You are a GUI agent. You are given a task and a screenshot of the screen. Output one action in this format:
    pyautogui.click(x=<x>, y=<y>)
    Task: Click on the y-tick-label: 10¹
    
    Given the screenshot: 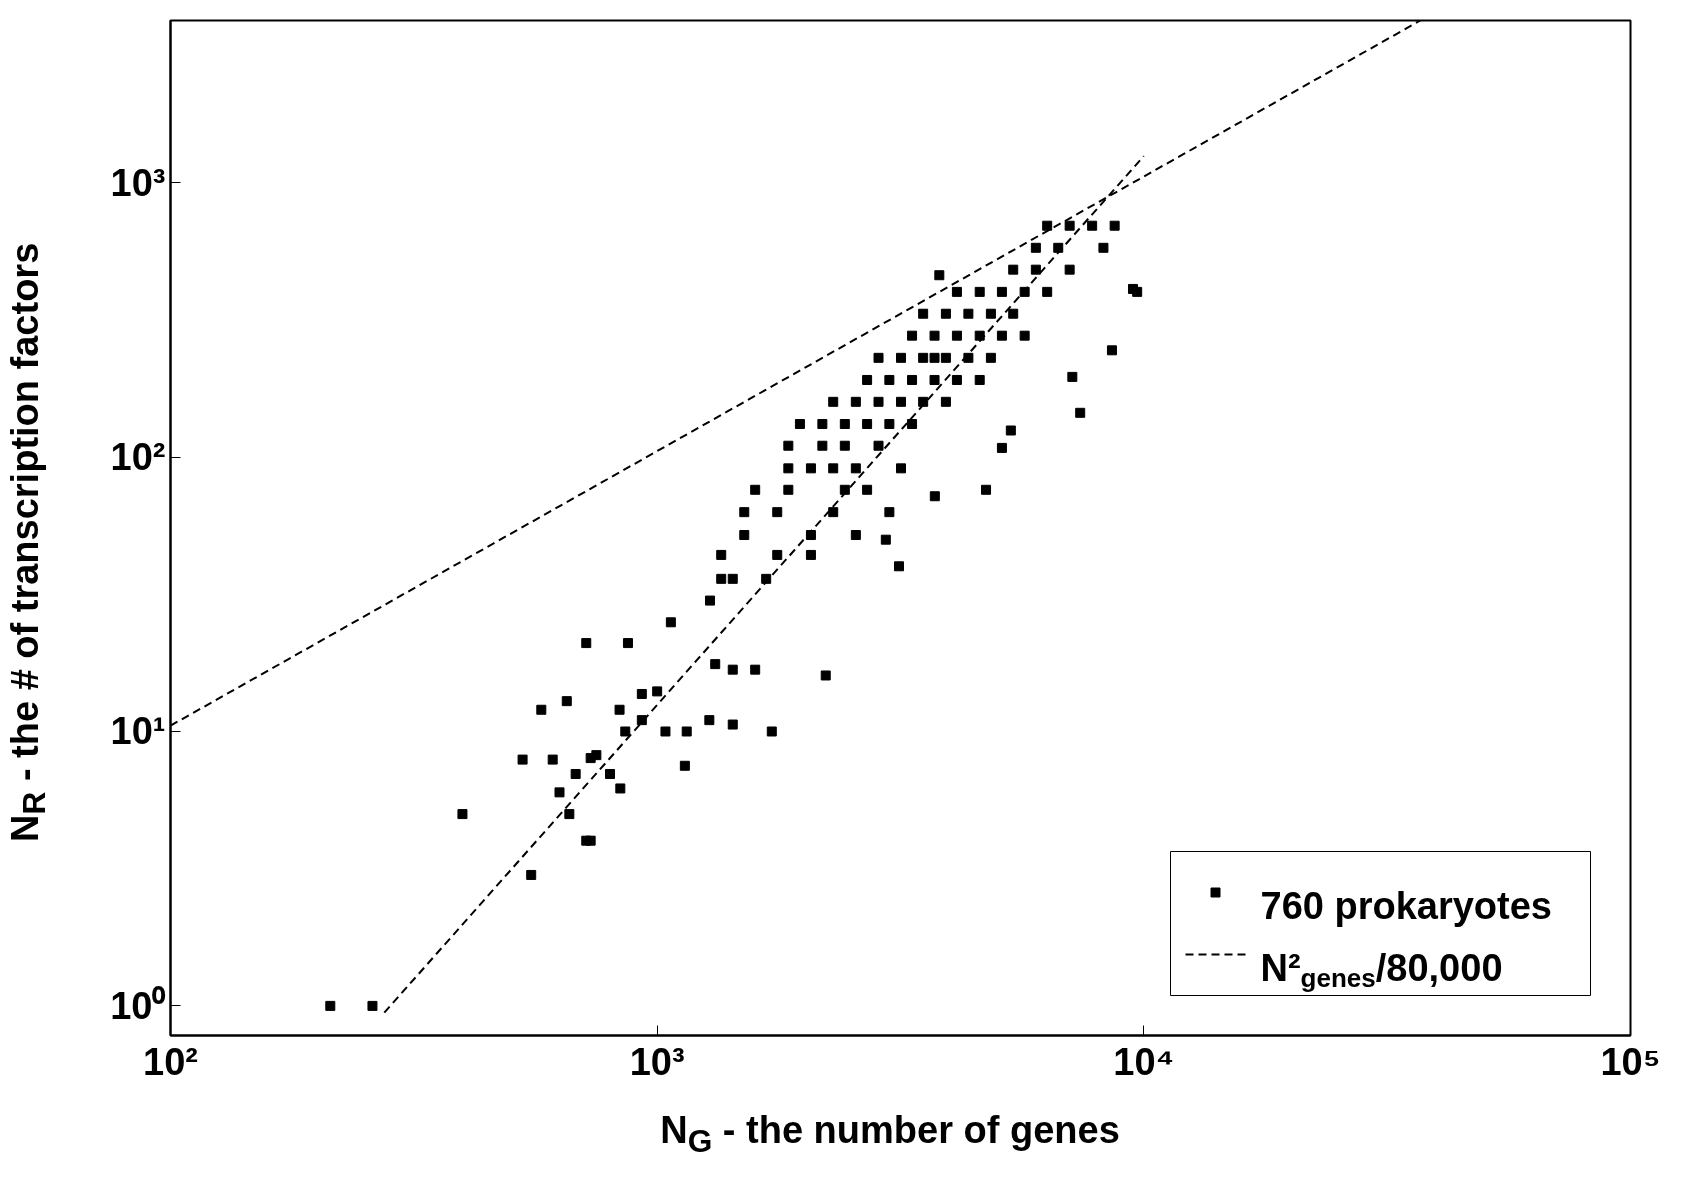 What is the action you would take?
    pyautogui.click(x=138, y=731)
    